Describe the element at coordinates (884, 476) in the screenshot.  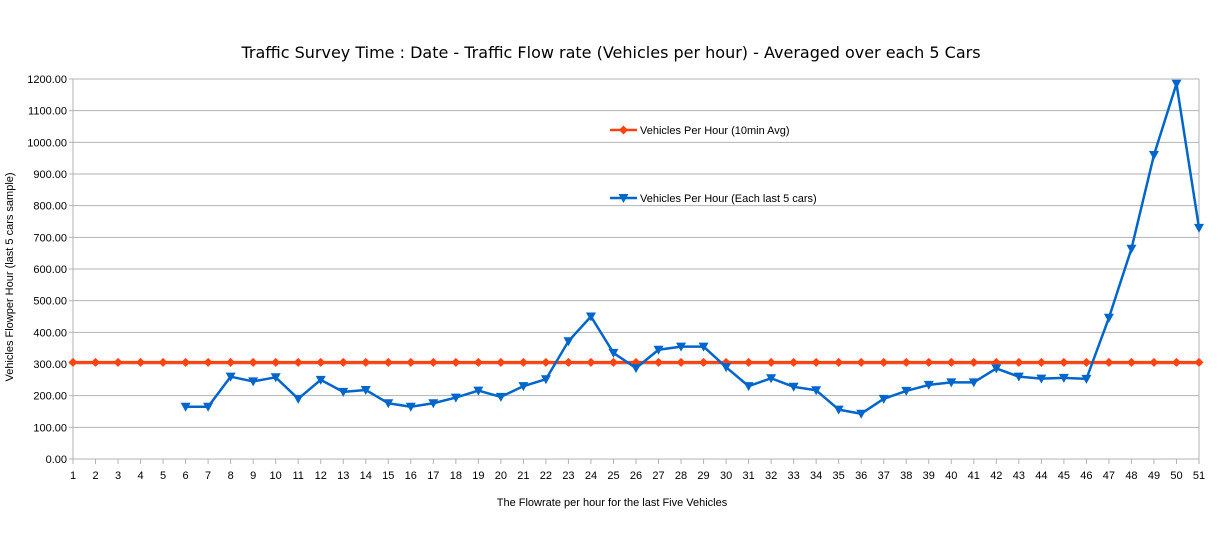
I see `x-tick-label: 37` at that location.